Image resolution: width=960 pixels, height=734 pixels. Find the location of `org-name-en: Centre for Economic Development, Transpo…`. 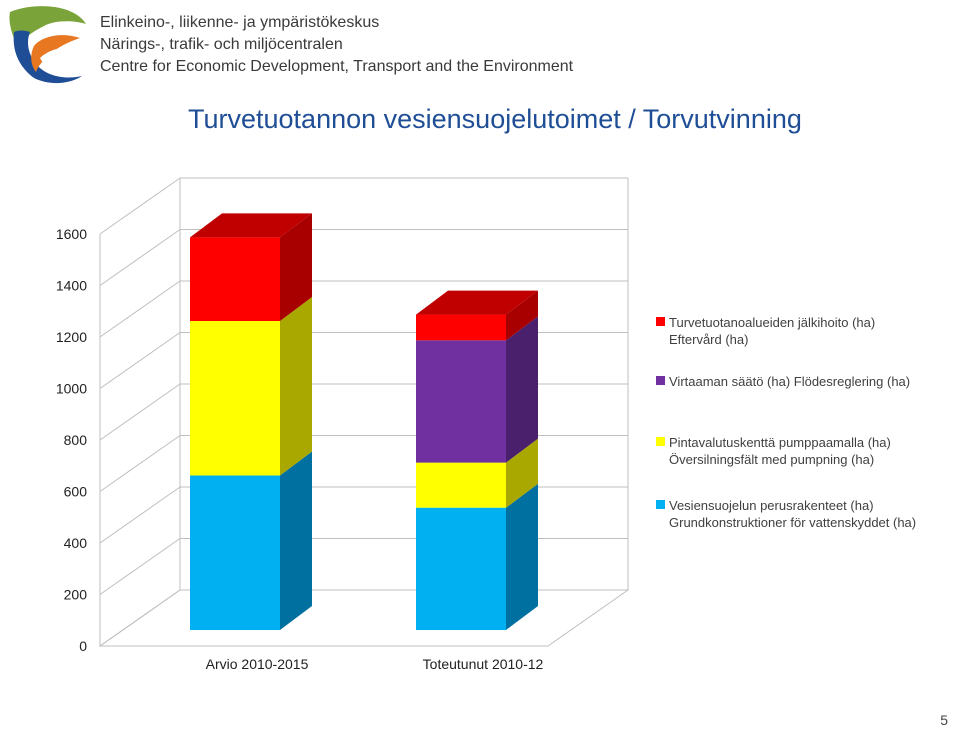

org-name-en: Centre for Economic Development, Transpo… is located at coordinates (337, 66).